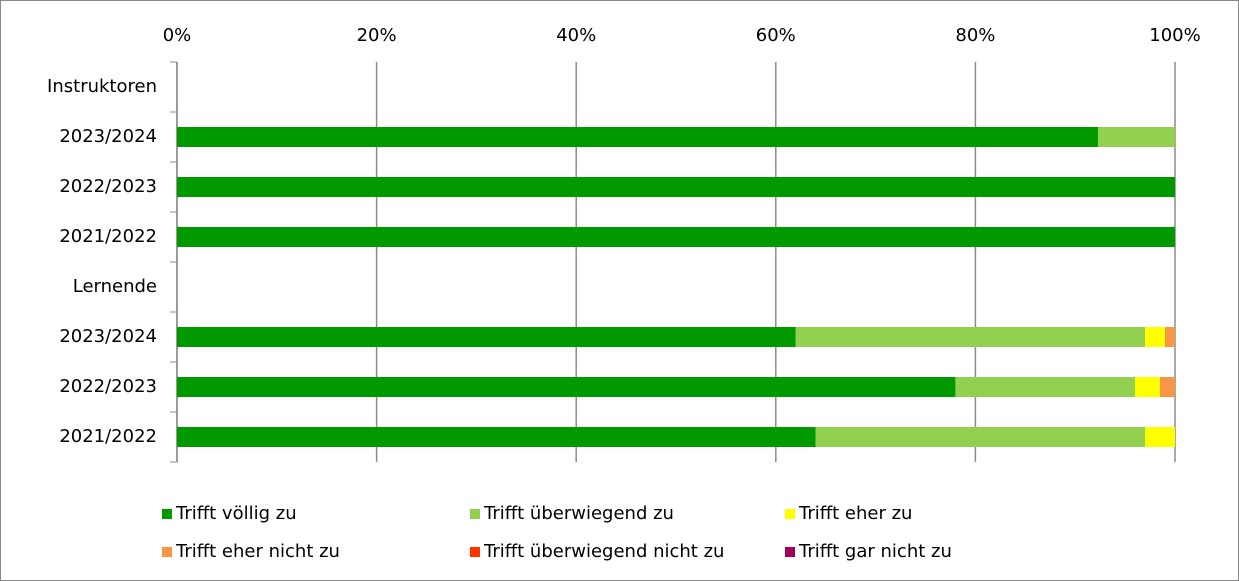 This screenshot has height=581, width=1239. Describe the element at coordinates (855, 513) in the screenshot. I see `legend-label: Trifft eher zu` at that location.